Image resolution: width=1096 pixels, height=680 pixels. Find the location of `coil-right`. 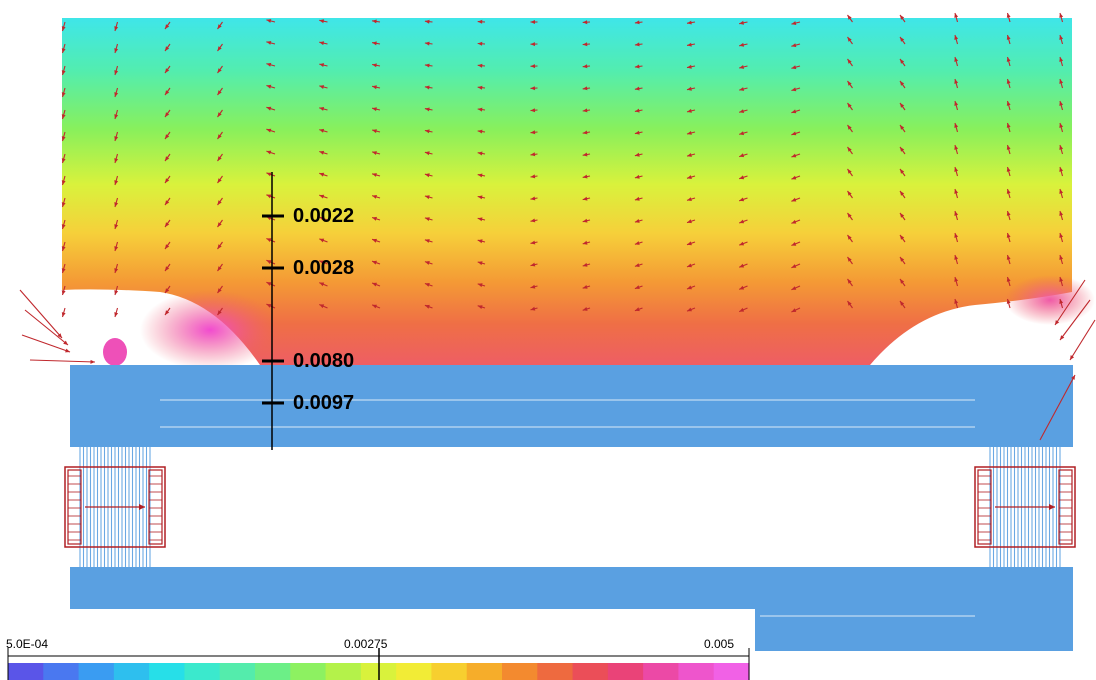

coil-right is located at coordinates (1025, 507).